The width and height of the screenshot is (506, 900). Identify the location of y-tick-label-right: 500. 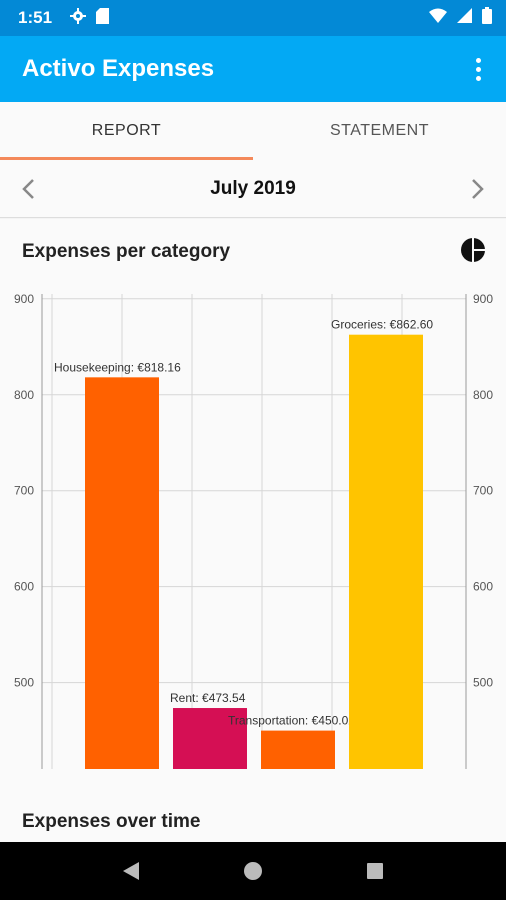
(483, 683).